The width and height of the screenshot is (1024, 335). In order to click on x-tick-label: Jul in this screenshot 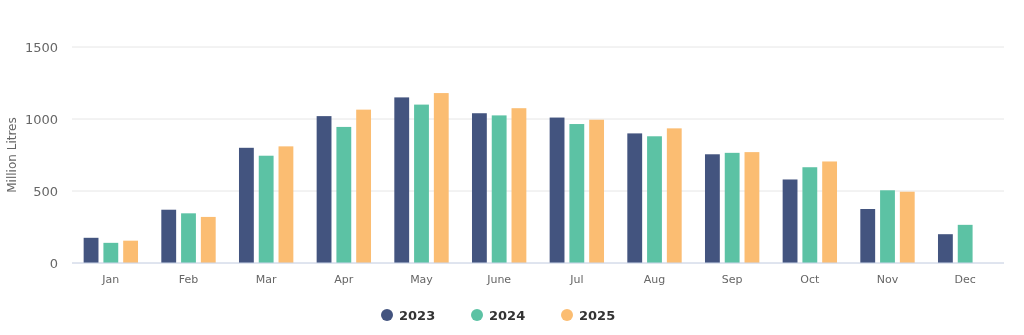, I will do `click(576, 279)`.